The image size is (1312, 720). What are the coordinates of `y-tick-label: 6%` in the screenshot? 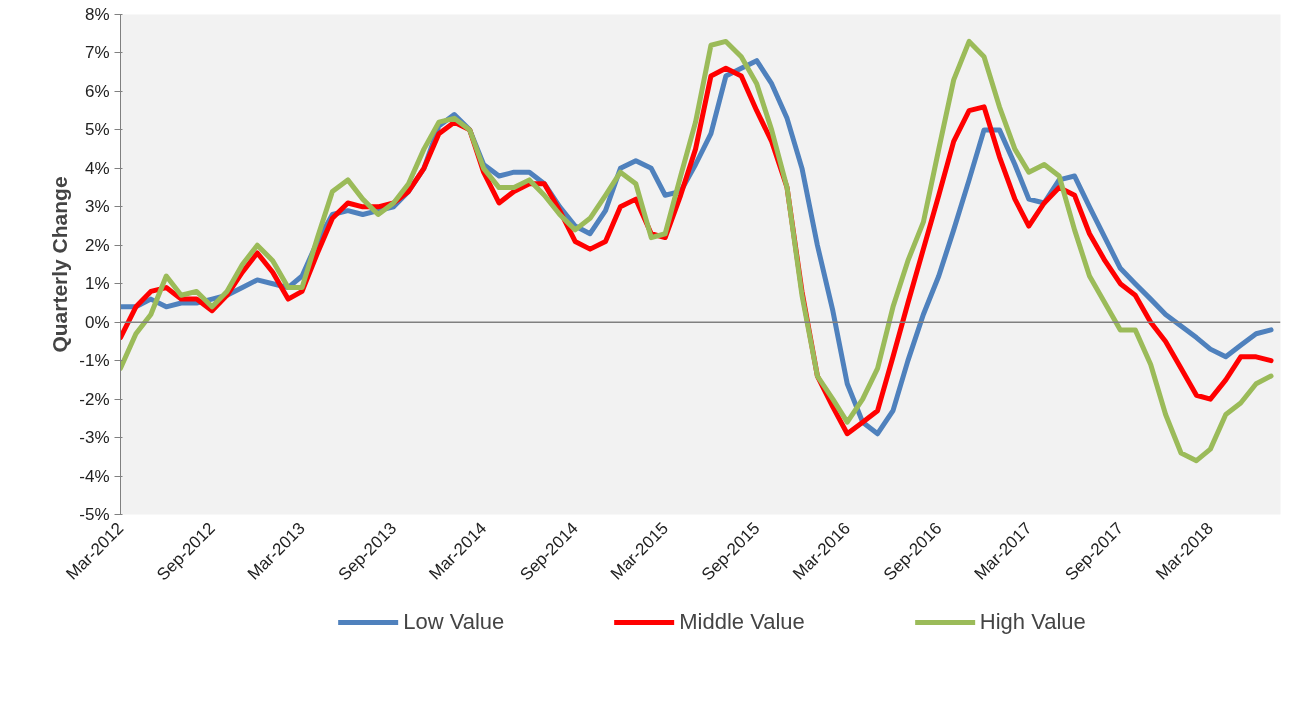 It's located at (97, 91).